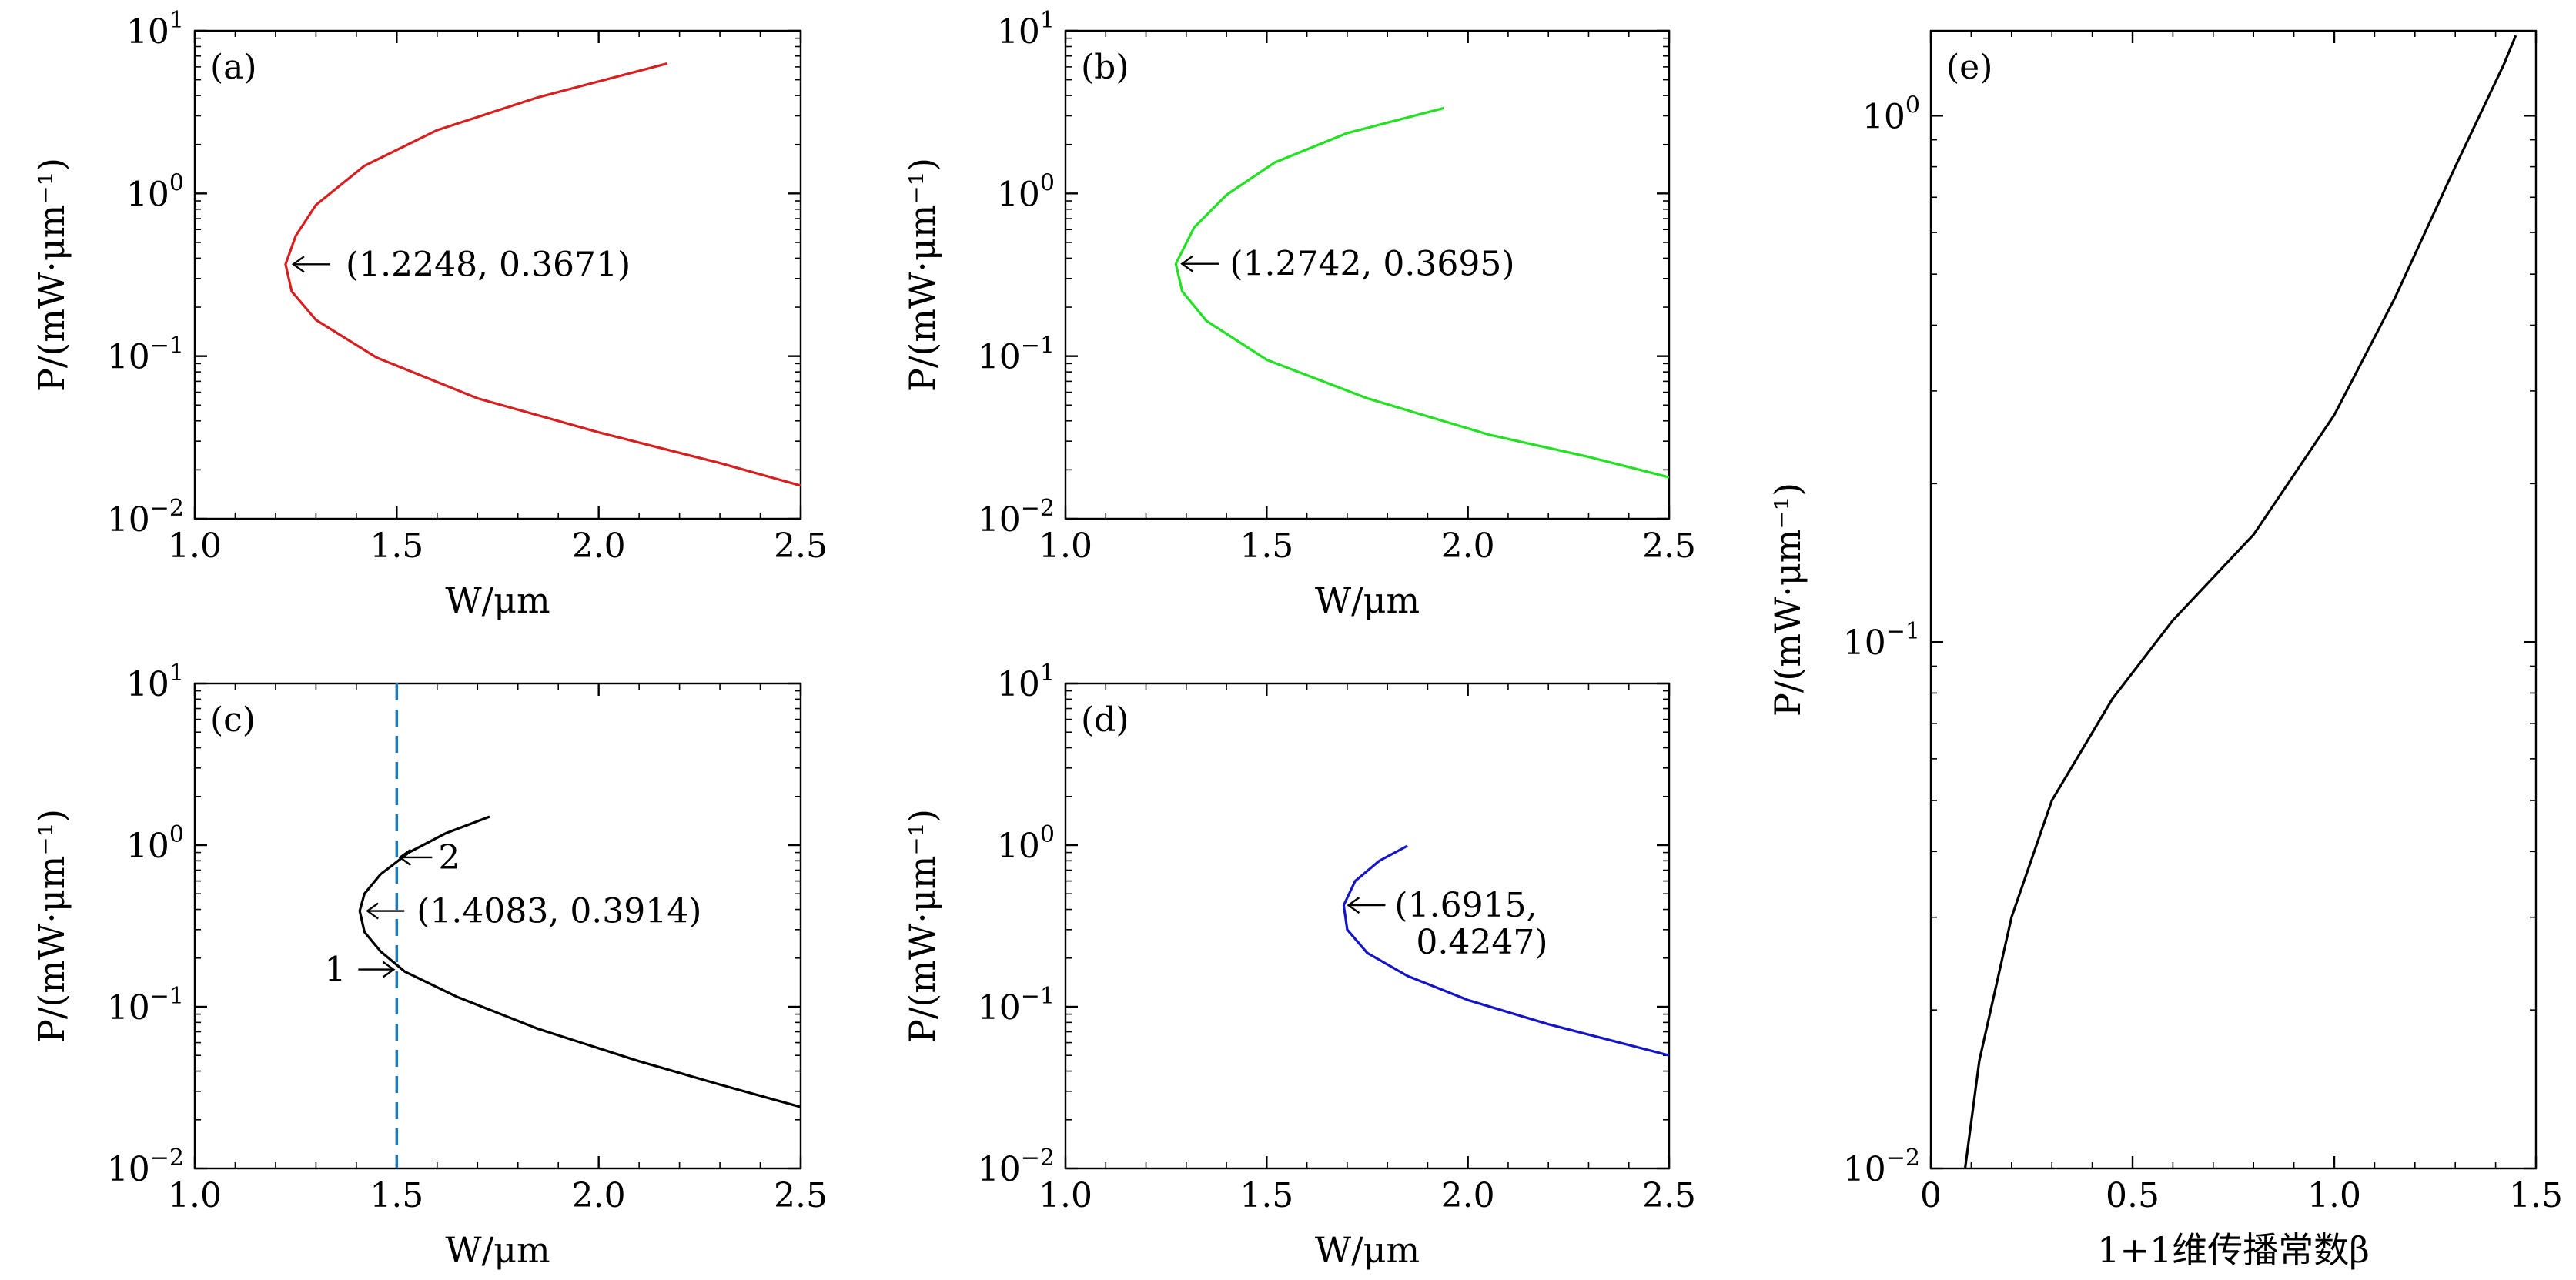 The width and height of the screenshot is (2576, 1280). I want to click on annotation: 1, so click(360, 971).